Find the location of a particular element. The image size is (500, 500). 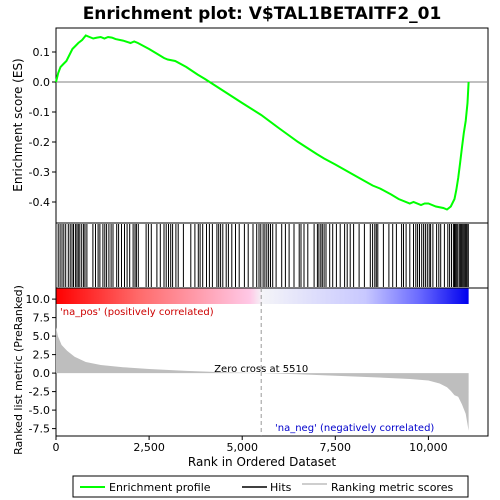

x-tick-label: 10,000 is located at coordinates (428, 447).